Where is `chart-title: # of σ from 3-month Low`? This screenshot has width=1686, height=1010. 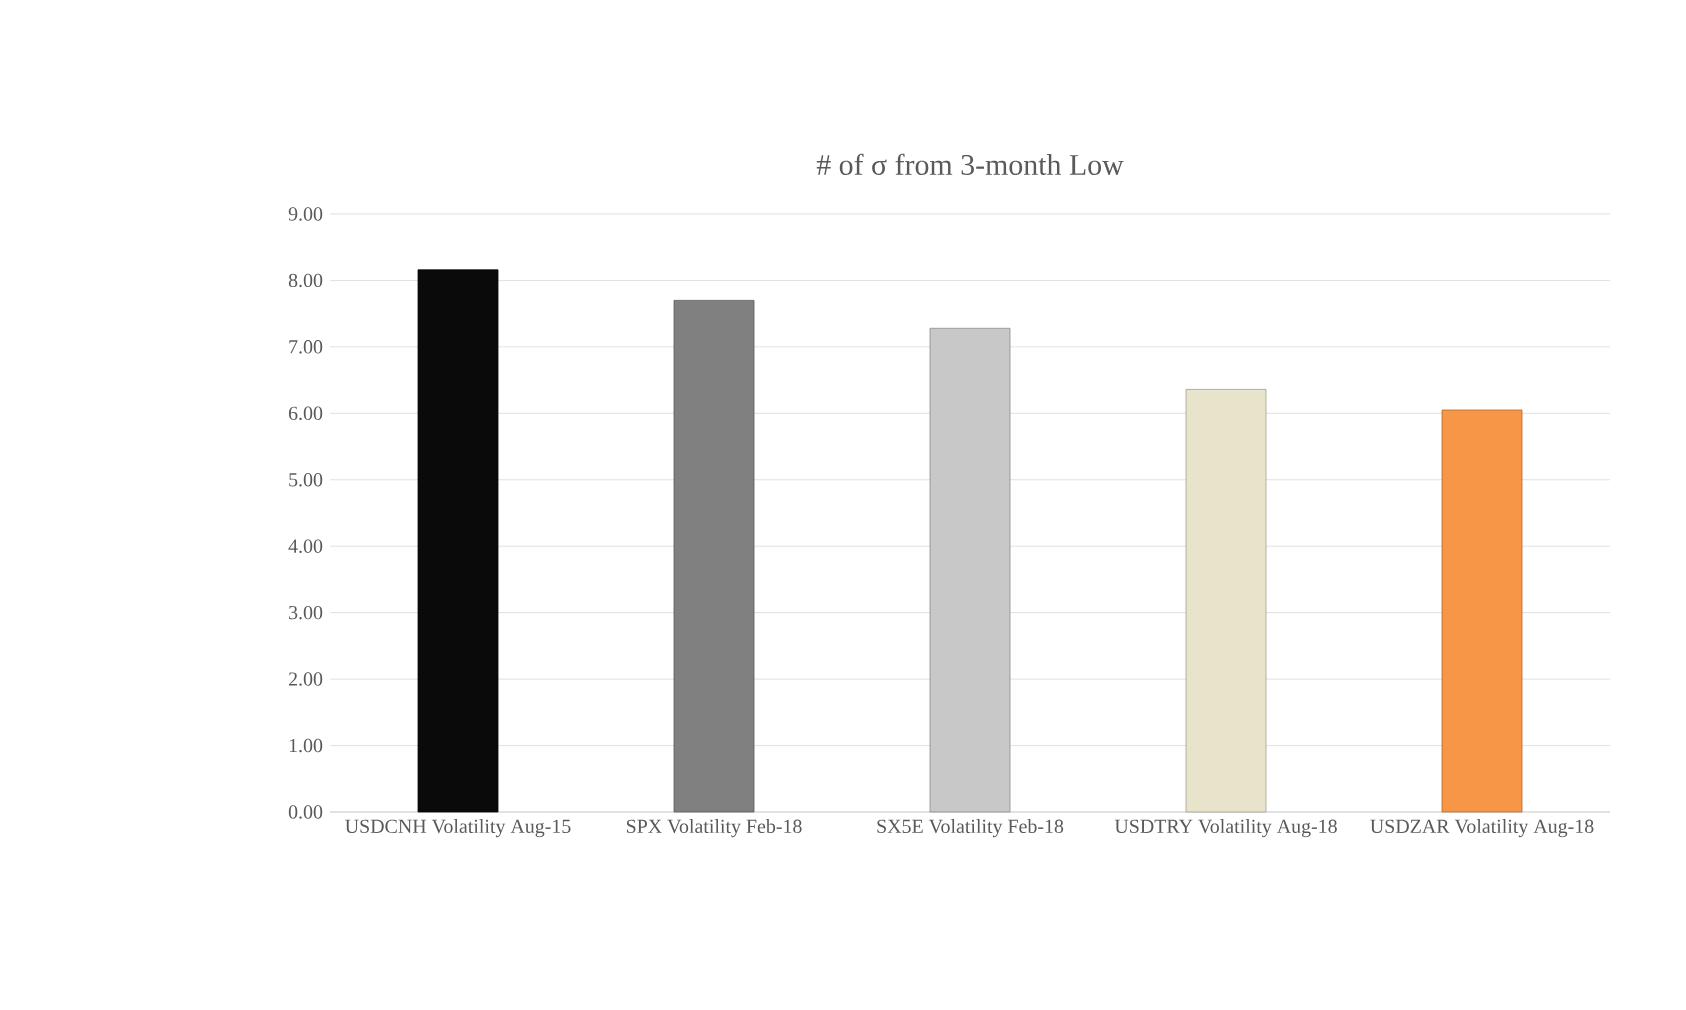 chart-title: # of σ from 3-month Low is located at coordinates (970, 164).